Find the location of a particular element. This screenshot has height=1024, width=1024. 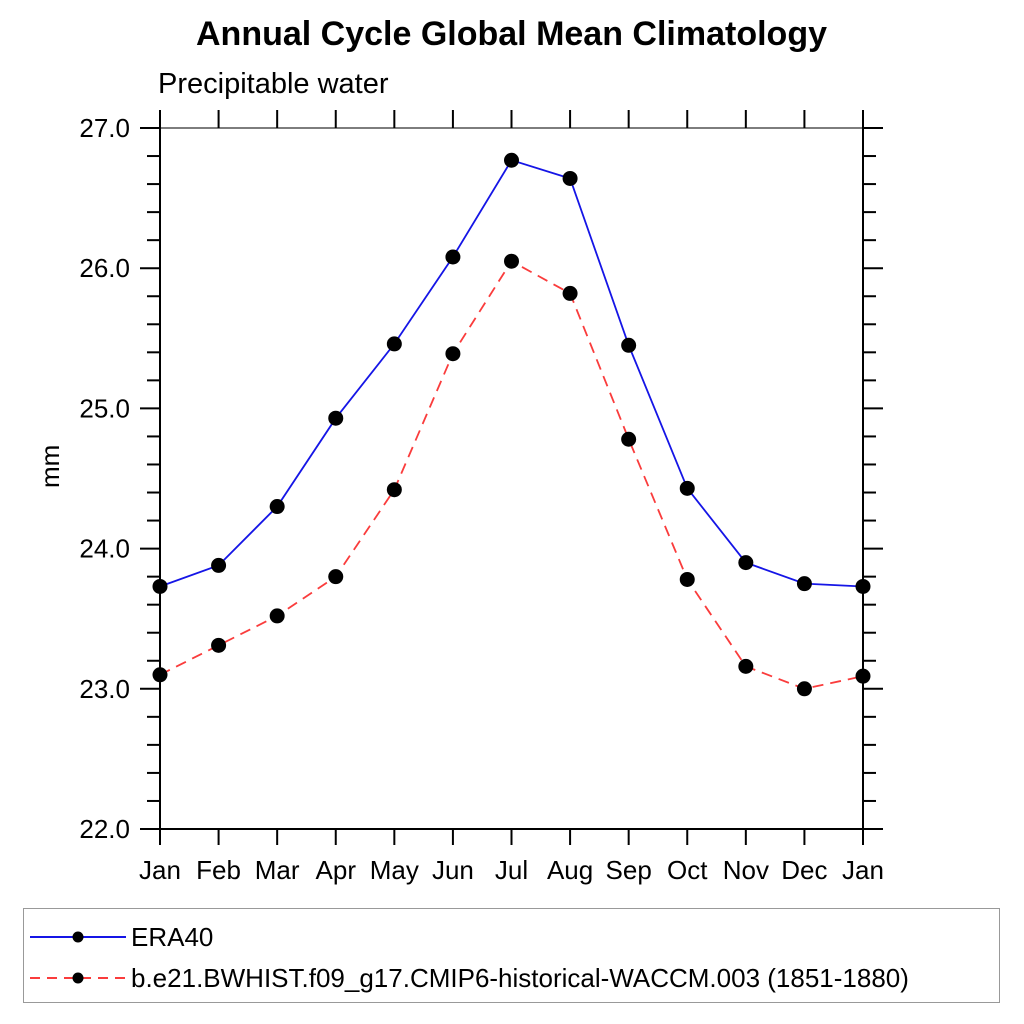

x-tick-label: Dec is located at coordinates (804, 870).